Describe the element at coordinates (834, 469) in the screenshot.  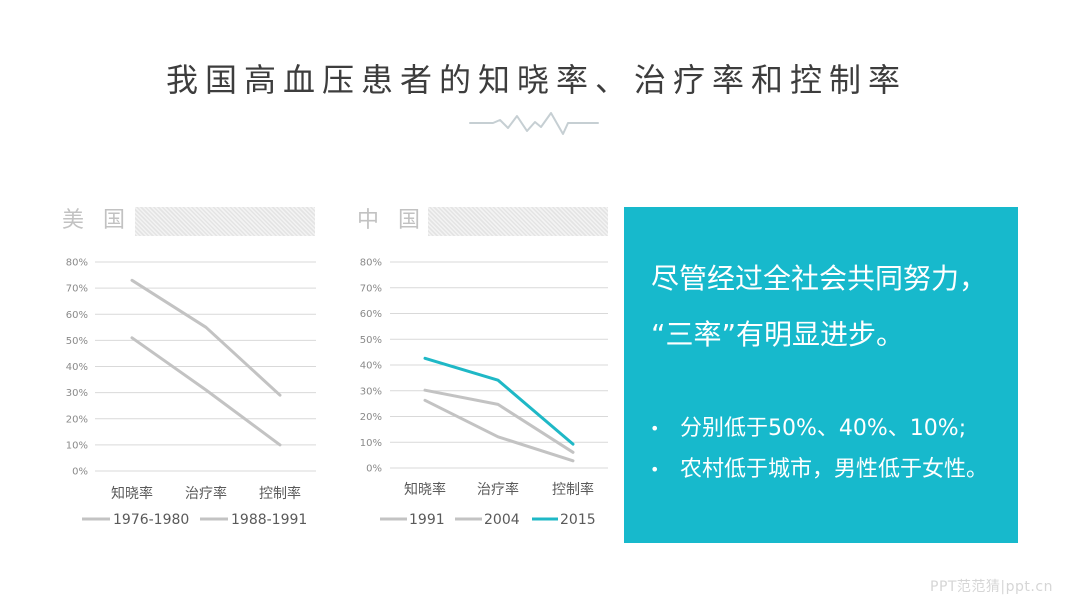
I see `bullet-text: 农村低于城市，男性低于女性。` at that location.